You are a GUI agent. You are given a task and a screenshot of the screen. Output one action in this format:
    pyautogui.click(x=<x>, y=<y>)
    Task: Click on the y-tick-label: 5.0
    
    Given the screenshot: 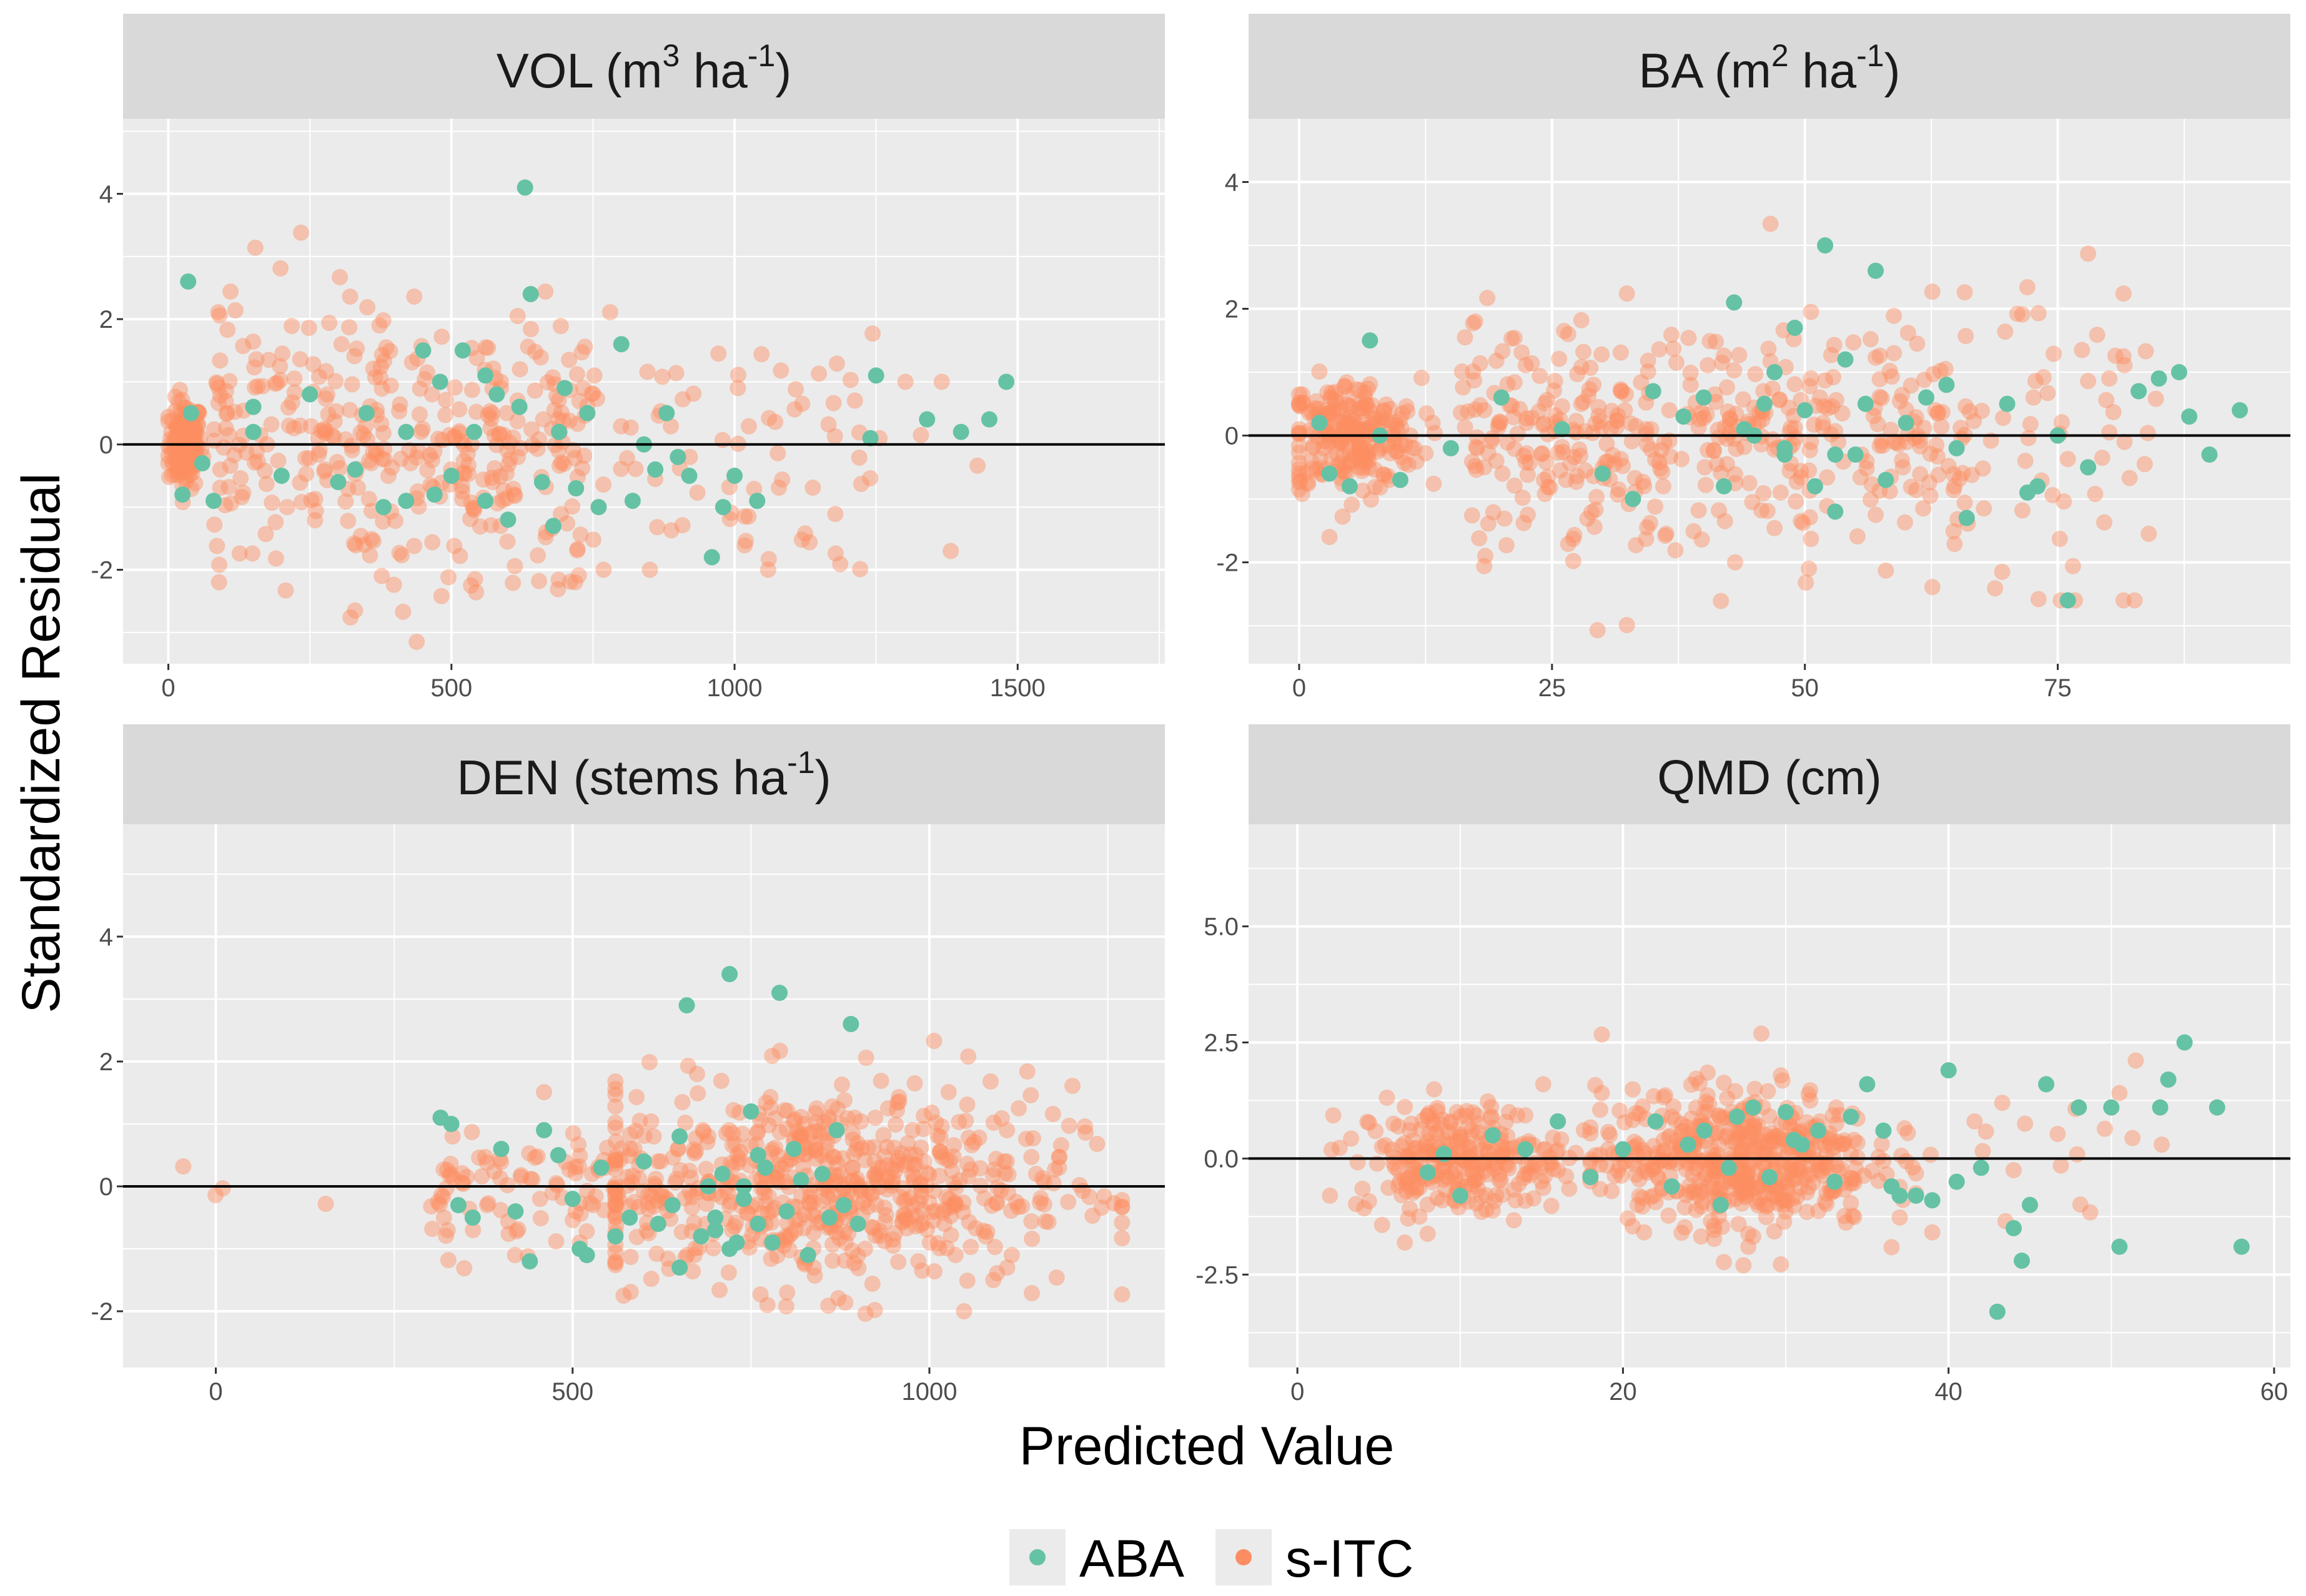 What is the action you would take?
    pyautogui.click(x=1221, y=927)
    